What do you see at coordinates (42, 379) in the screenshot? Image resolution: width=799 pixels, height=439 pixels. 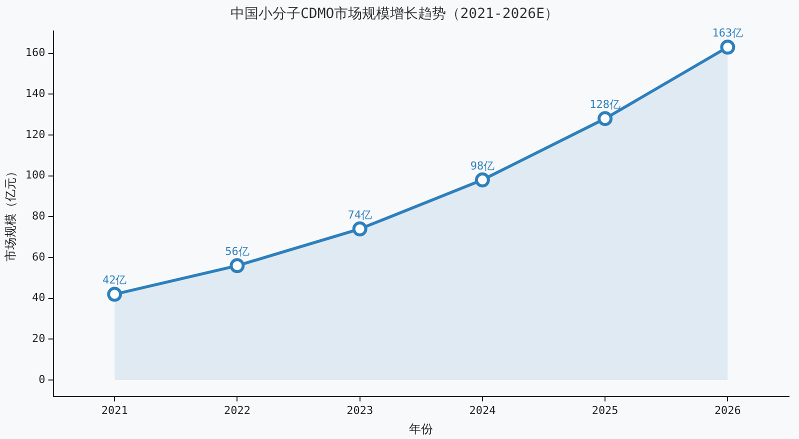 I see `y-tick-label: 0` at bounding box center [42, 379].